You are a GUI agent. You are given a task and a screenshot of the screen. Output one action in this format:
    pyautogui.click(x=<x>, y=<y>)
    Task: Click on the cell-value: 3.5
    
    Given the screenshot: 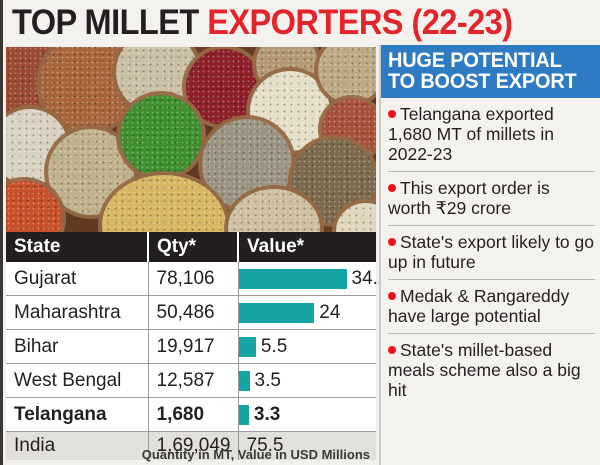 What is the action you would take?
    pyautogui.click(x=307, y=380)
    